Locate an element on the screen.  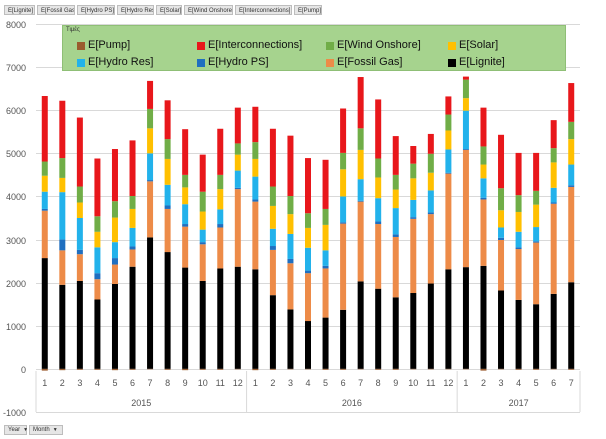
field-button: E[Hydro PS] is located at coordinates (96, 10).